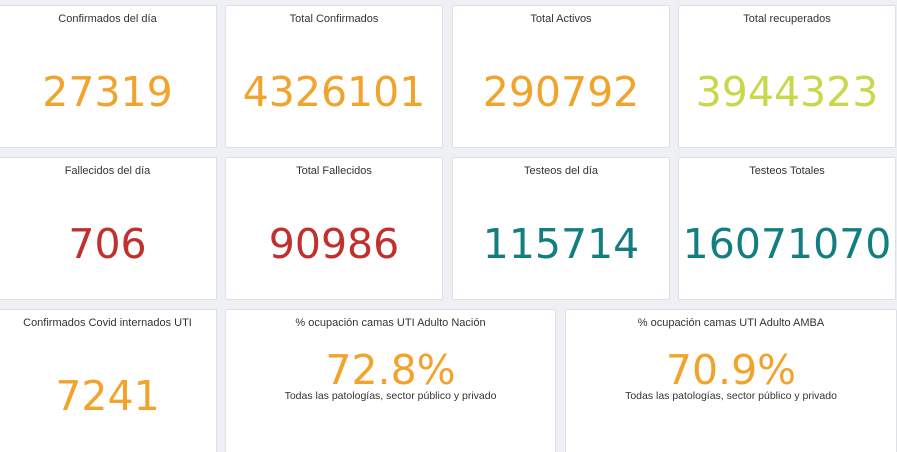 The height and width of the screenshot is (452, 897). I want to click on card-value: 4326101, so click(334, 92).